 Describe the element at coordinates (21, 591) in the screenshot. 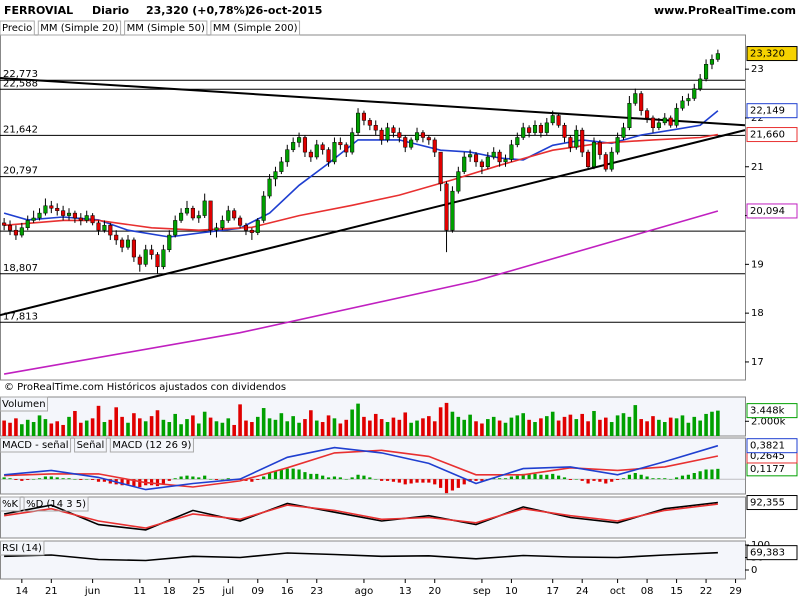

I see `x-tick-label: 14` at that location.